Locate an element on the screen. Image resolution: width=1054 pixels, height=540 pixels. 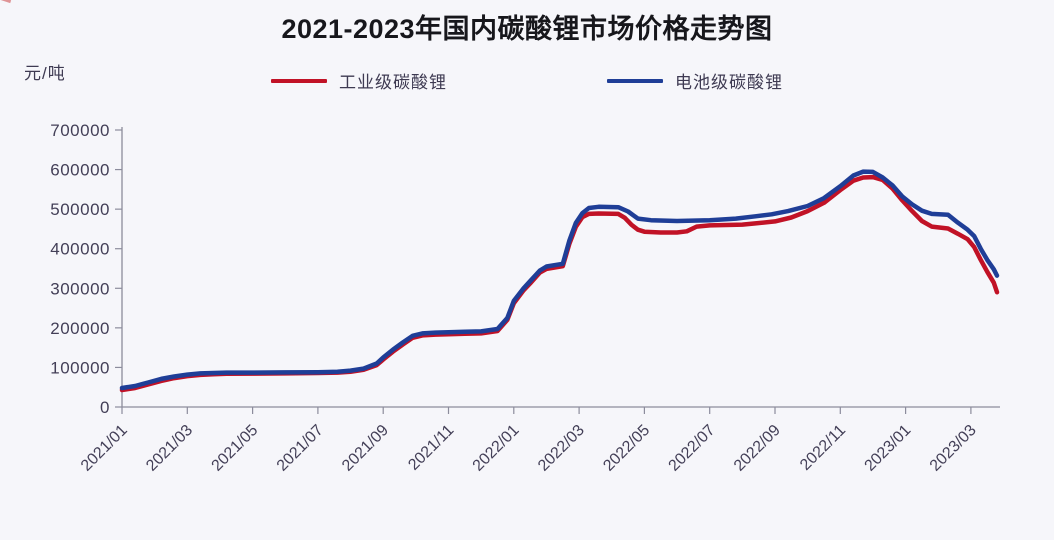
industrial-series-swatch is located at coordinates (299, 80).